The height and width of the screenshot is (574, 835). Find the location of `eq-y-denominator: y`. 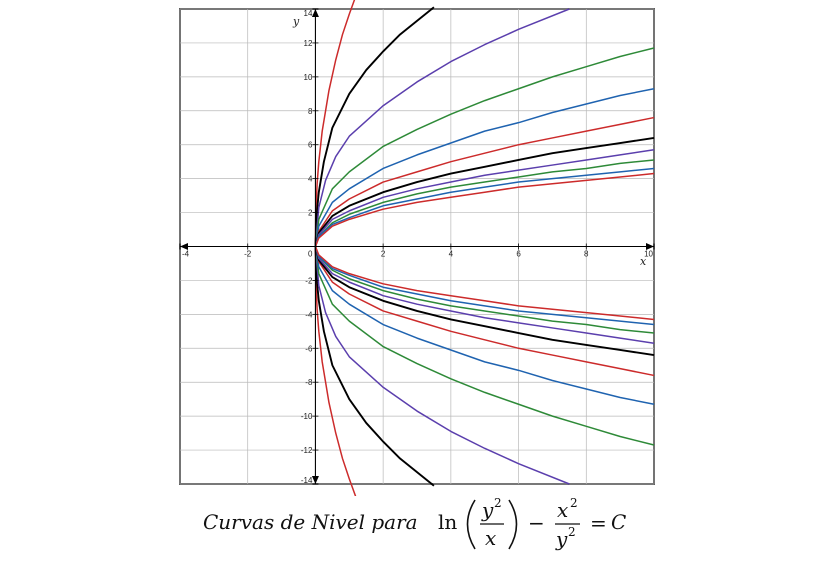

eq-y-denominator: y is located at coordinates (561, 539).